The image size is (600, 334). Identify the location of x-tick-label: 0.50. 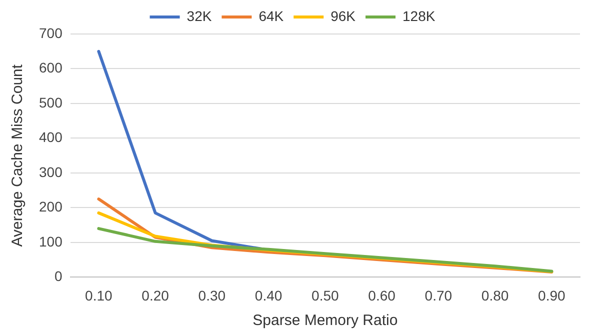
(326, 295).